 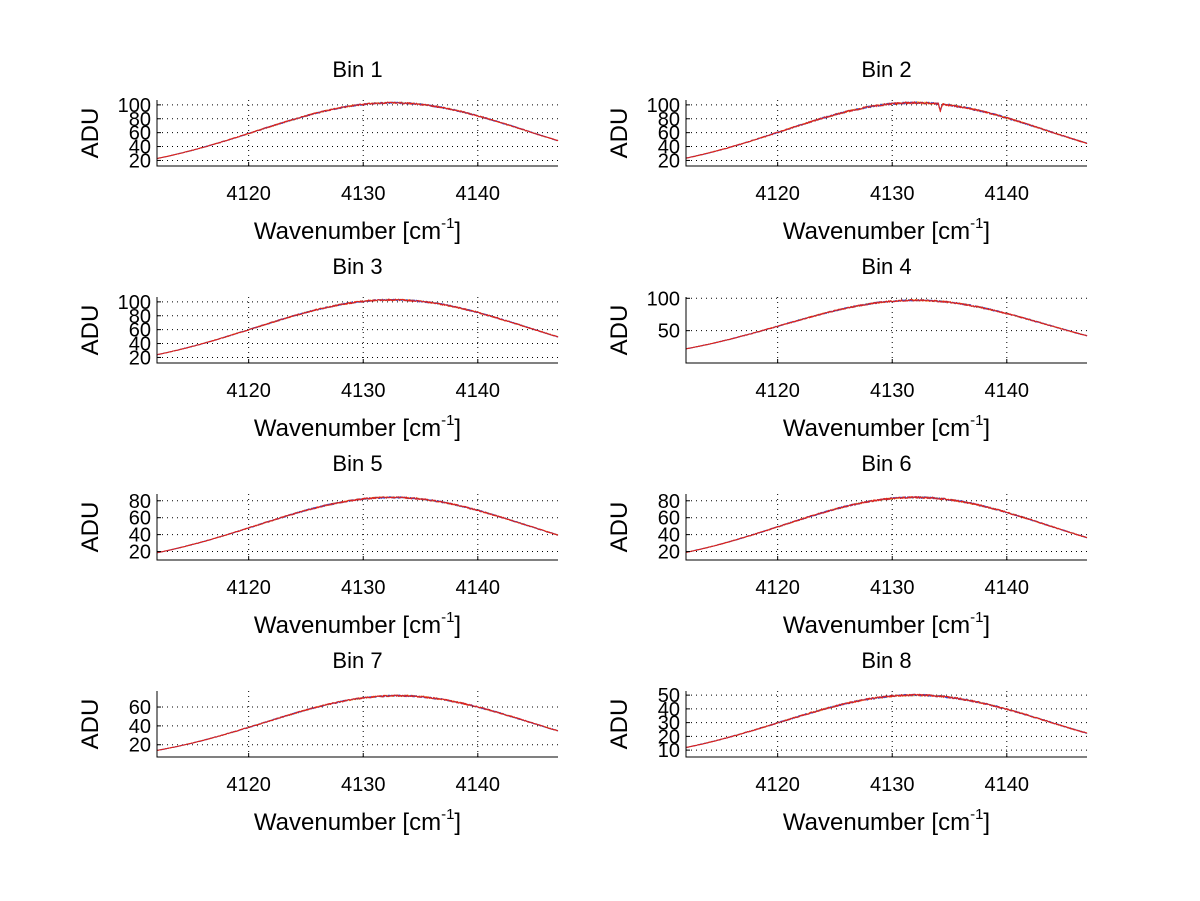 What do you see at coordinates (669, 696) in the screenshot?
I see `y-tick-label: 50` at bounding box center [669, 696].